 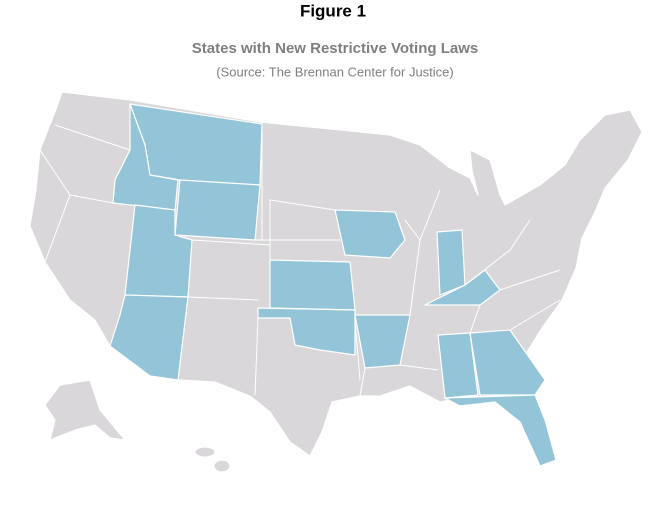 I want to click on figure-label: Figure 1, so click(x=333, y=10).